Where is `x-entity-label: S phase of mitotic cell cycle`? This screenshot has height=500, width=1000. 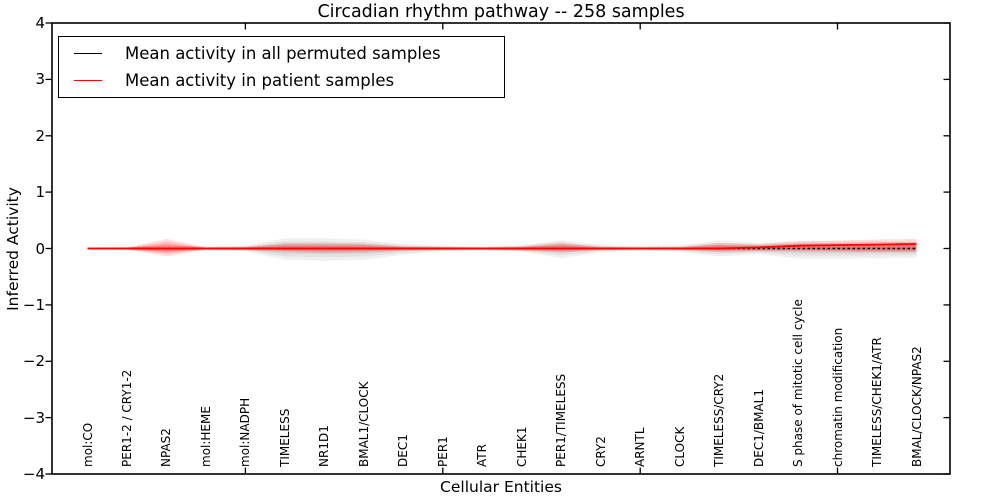
x-entity-label: S phase of mitotic cell cycle is located at coordinates (798, 383).